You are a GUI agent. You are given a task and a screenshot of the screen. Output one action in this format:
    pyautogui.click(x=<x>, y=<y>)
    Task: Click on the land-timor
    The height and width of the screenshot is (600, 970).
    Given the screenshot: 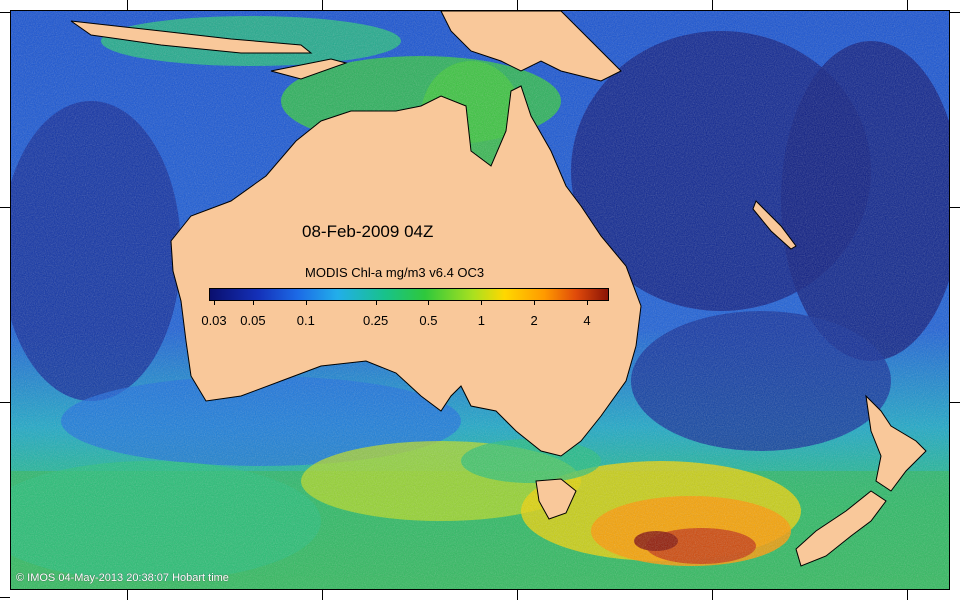 What is the action you would take?
    pyautogui.click(x=309, y=69)
    